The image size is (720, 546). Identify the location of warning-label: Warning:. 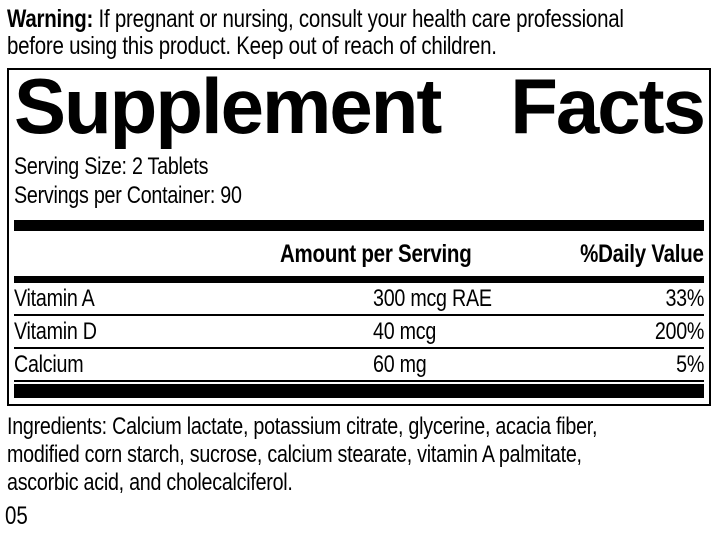
(50, 19).